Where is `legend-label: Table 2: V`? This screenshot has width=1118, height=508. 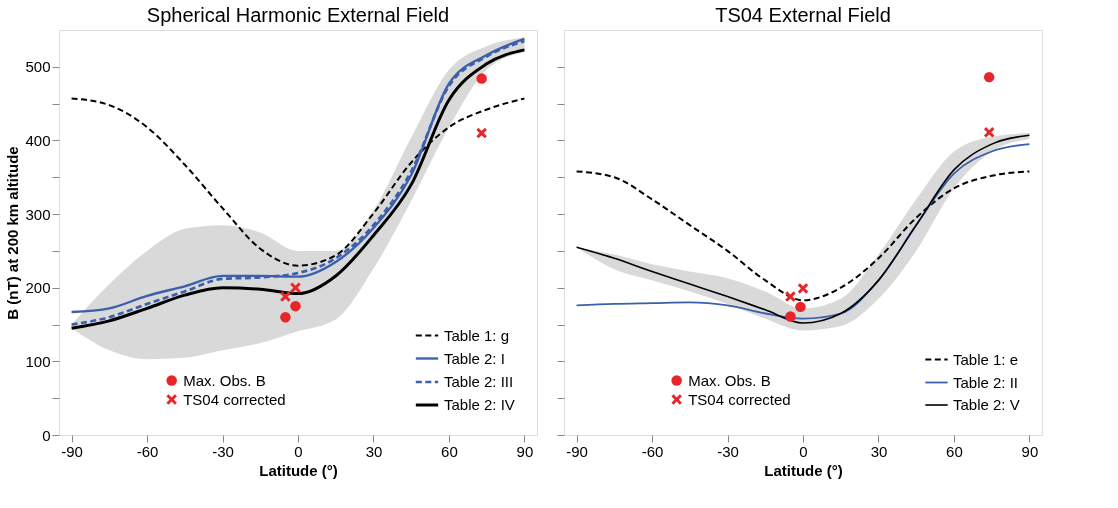 legend-label: Table 2: V is located at coordinates (986, 404).